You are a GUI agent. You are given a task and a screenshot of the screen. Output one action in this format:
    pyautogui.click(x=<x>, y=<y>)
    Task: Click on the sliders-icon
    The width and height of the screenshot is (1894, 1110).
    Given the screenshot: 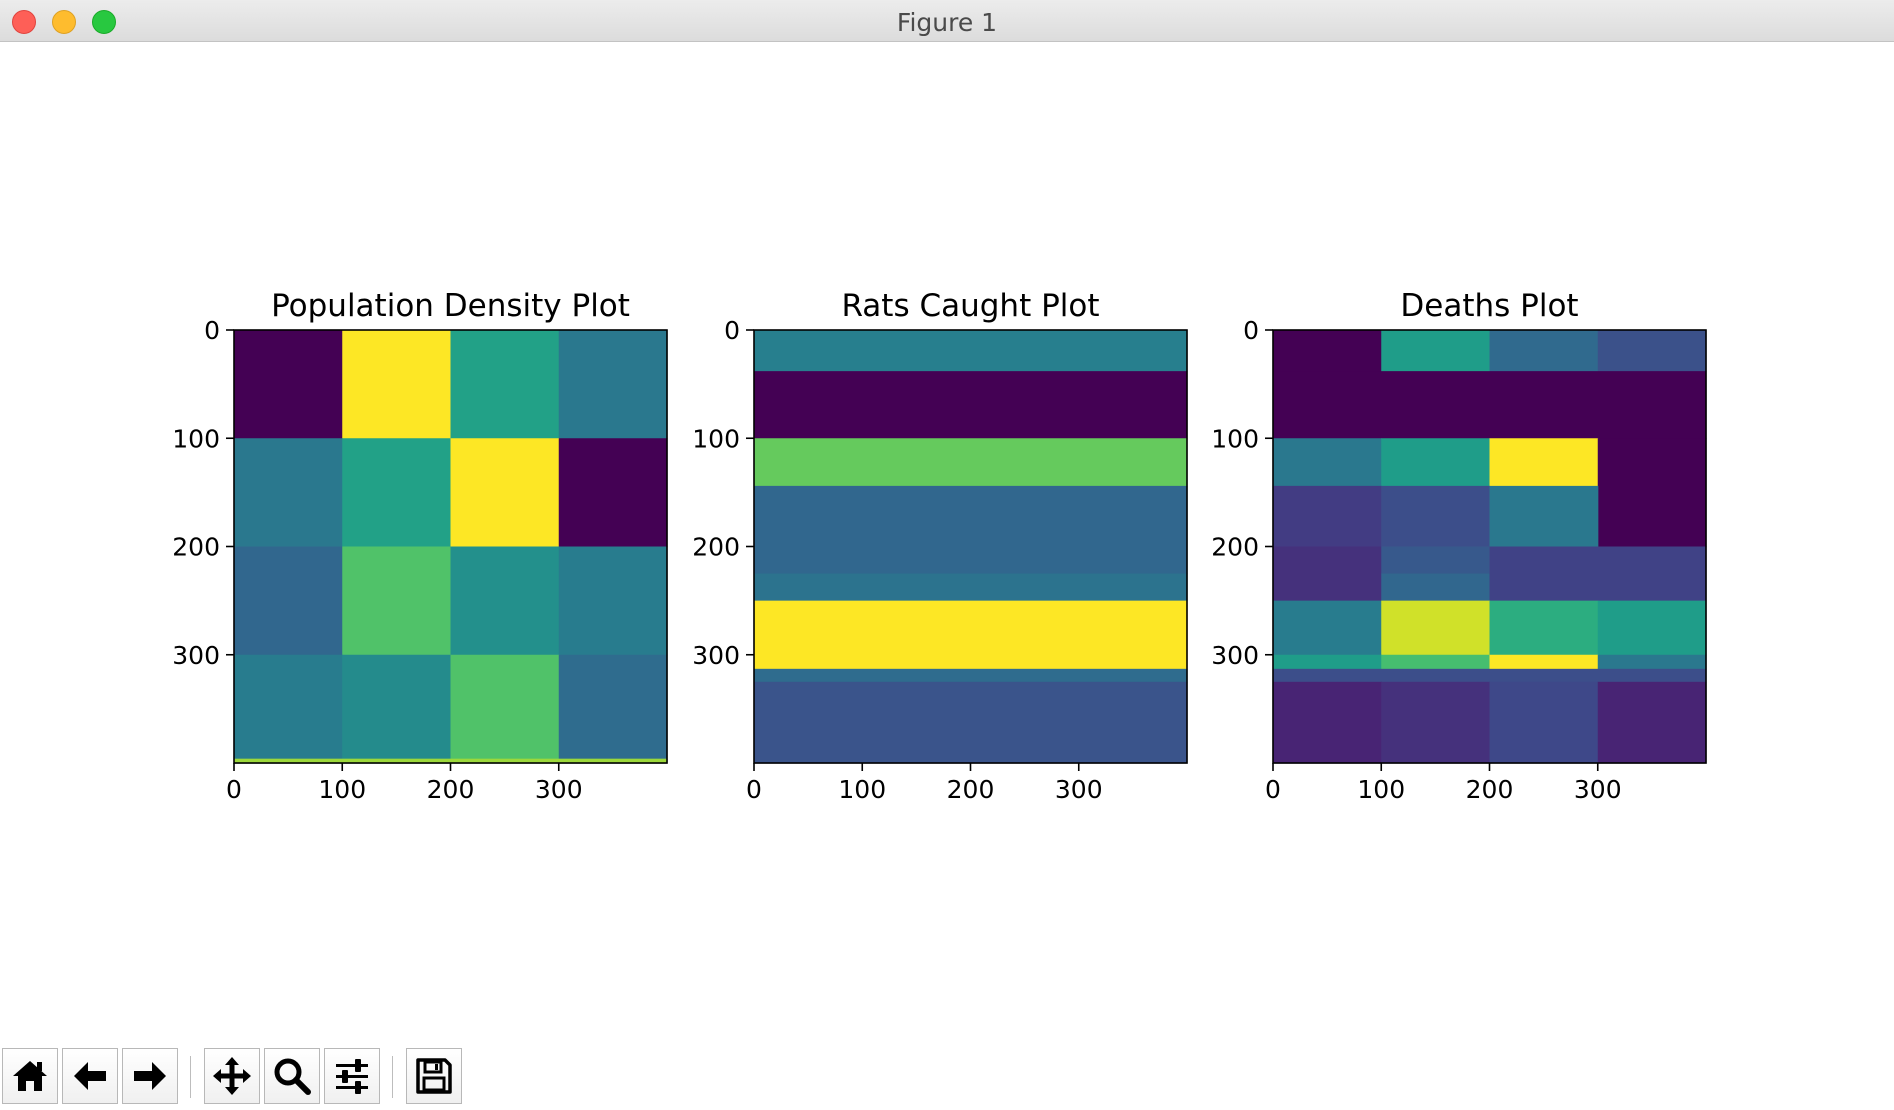 What is the action you would take?
    pyautogui.click(x=352, y=1076)
    